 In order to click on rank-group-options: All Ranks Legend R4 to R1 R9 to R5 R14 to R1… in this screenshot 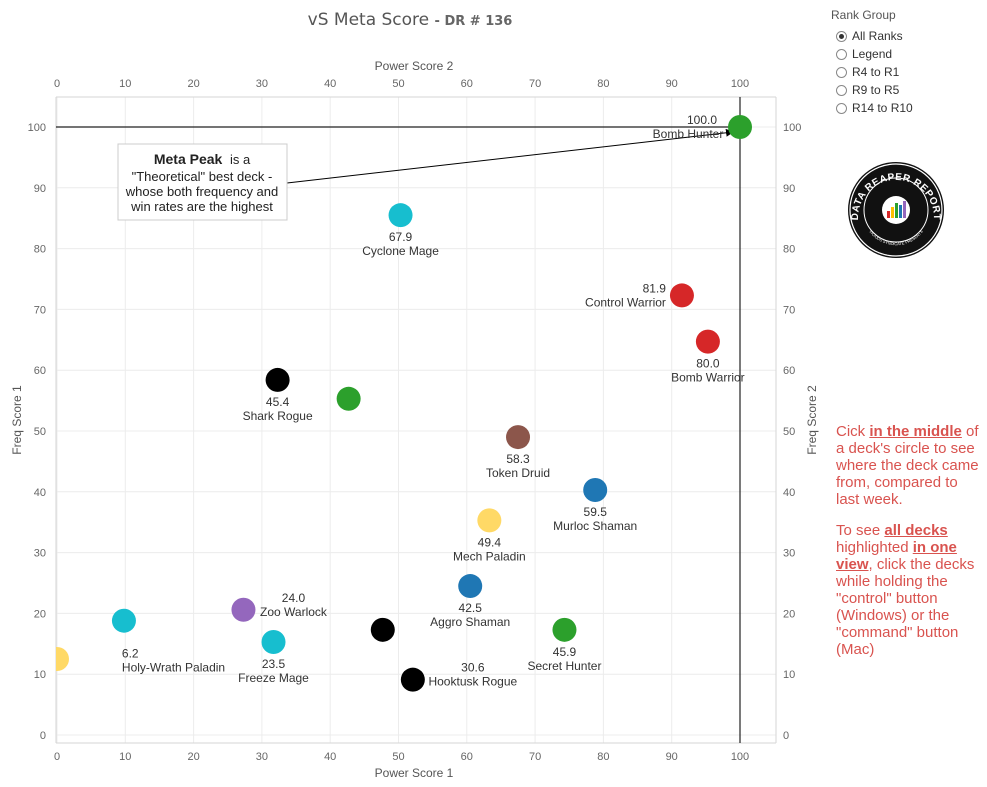, I will do `click(906, 72)`.